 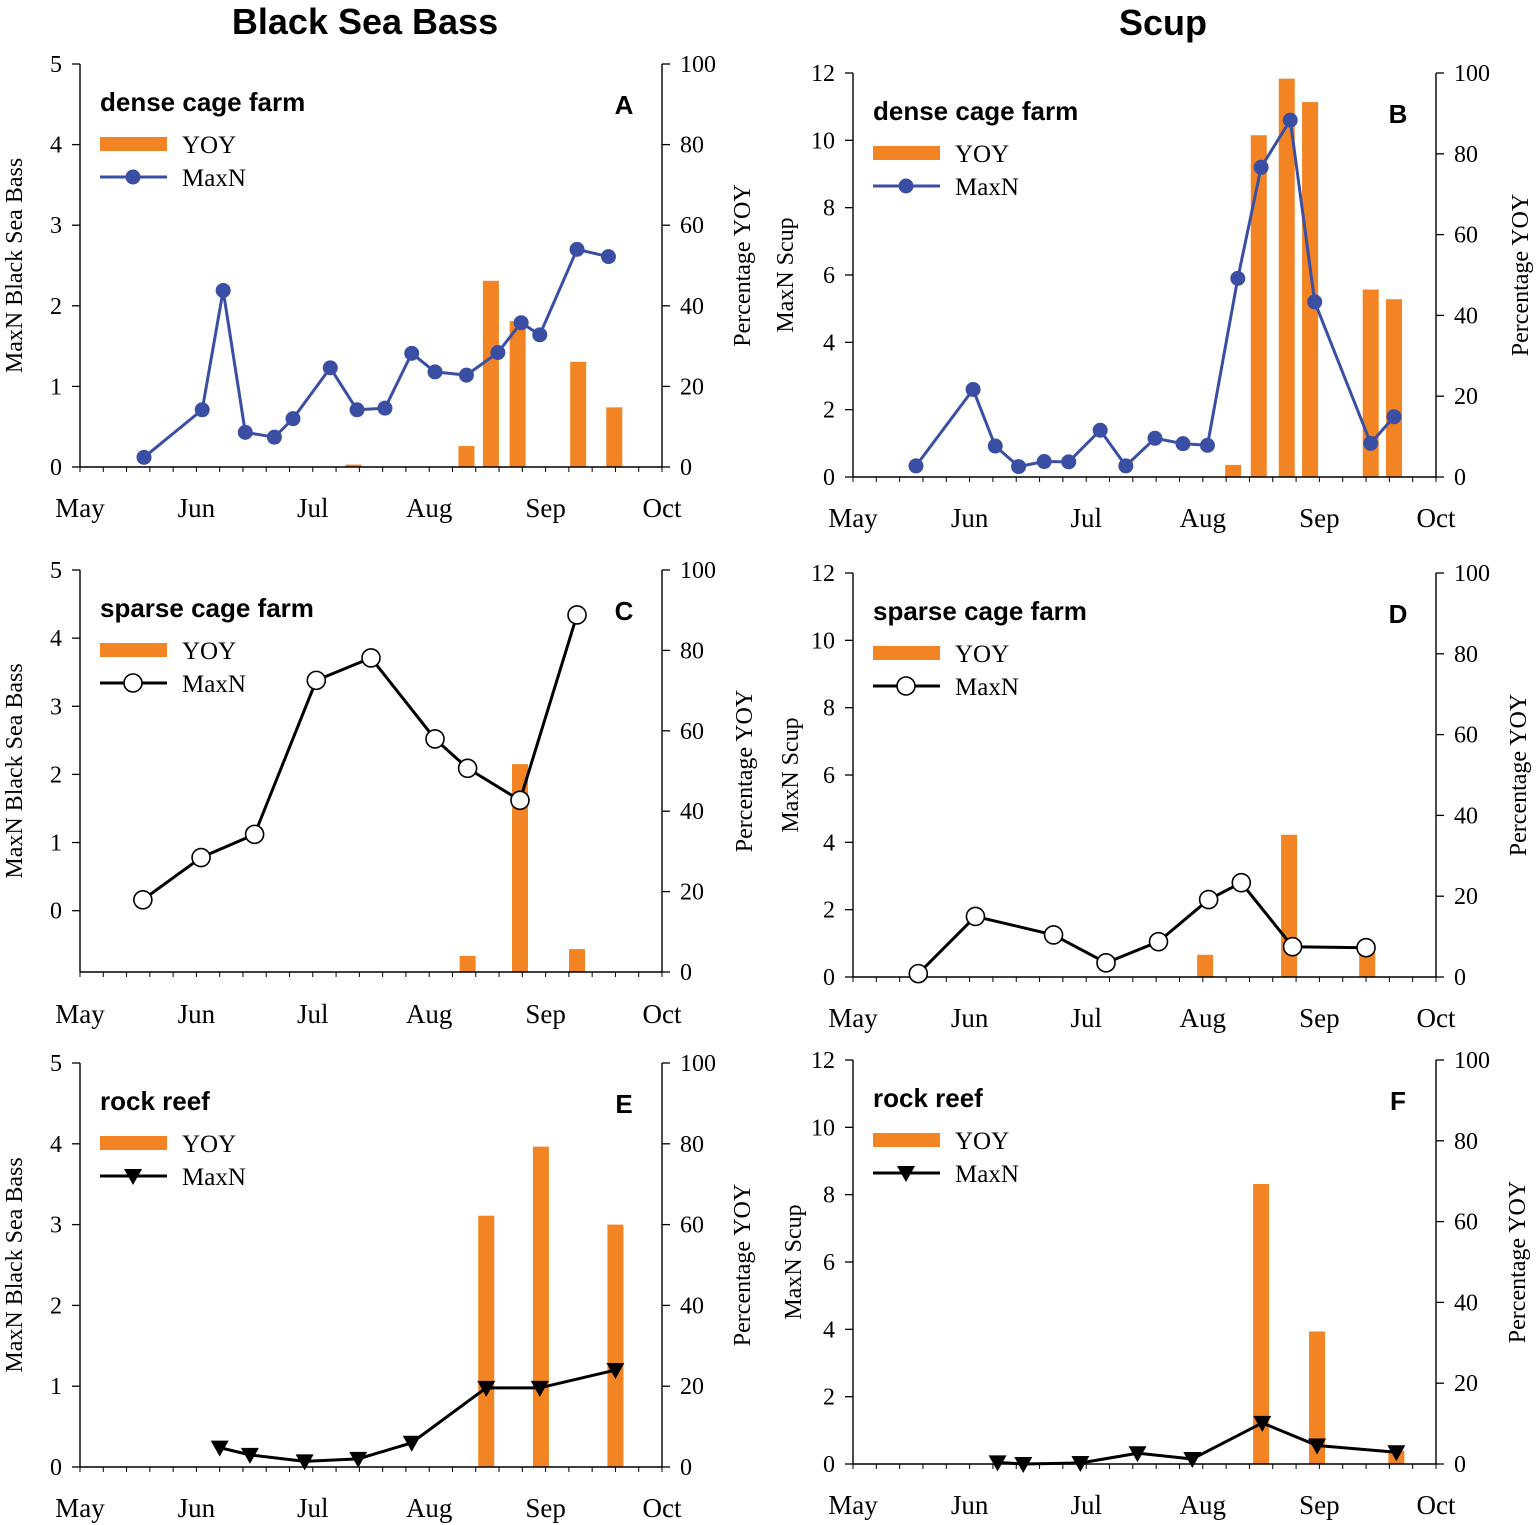 What do you see at coordinates (624, 611) in the screenshot?
I see `panel-letter: C` at bounding box center [624, 611].